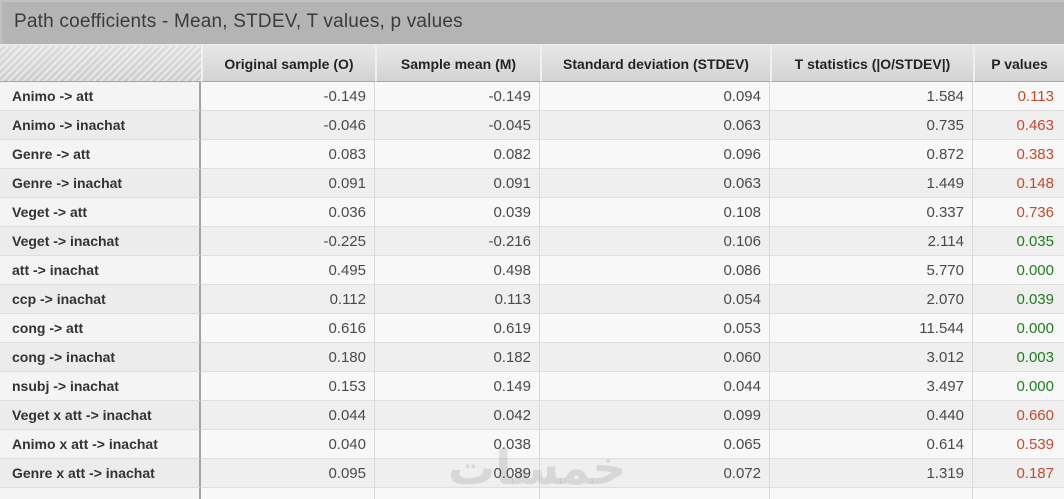  What do you see at coordinates (457, 415) in the screenshot?
I see `cell-sample-mean: 0.042` at bounding box center [457, 415].